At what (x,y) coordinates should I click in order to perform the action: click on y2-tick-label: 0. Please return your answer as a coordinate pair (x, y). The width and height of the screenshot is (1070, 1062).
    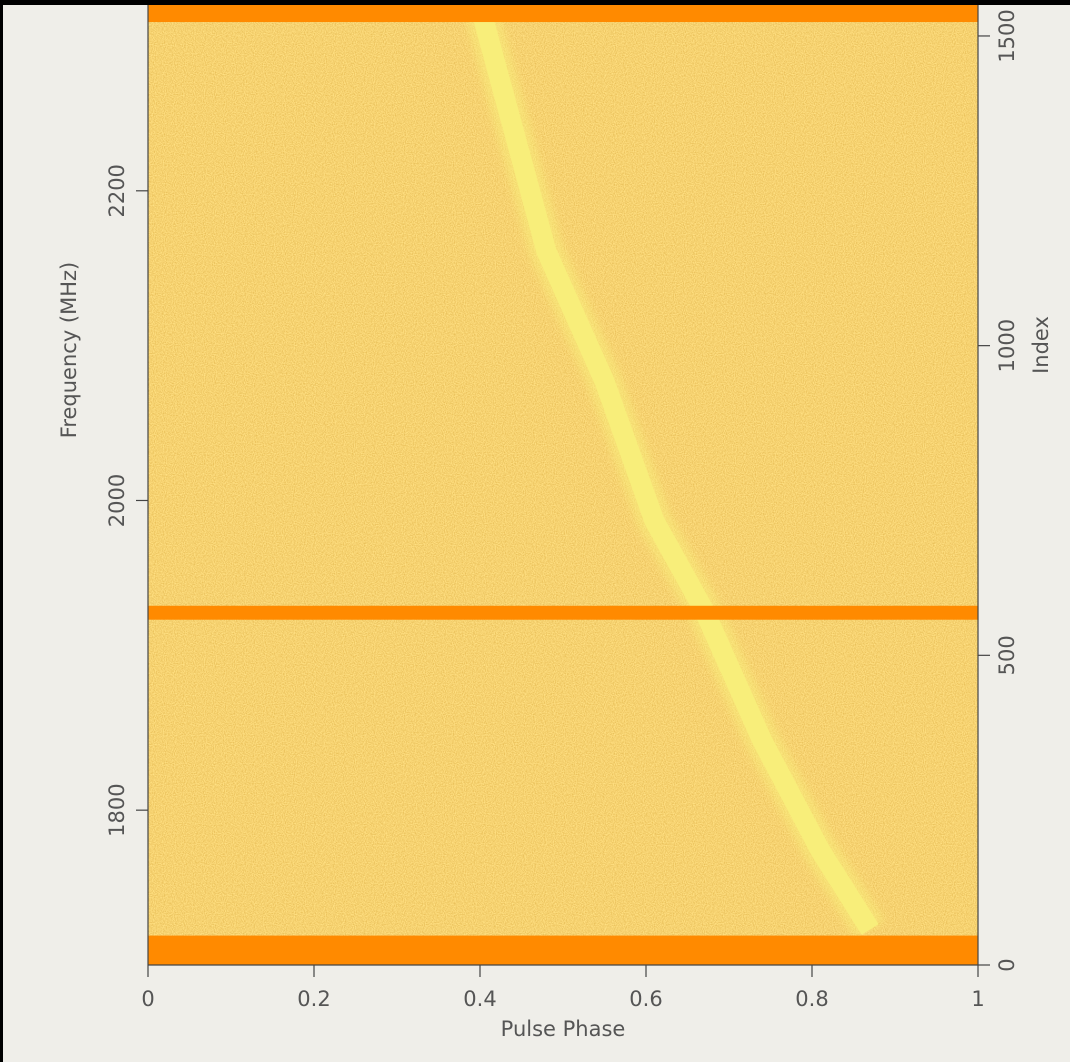
    Looking at the image, I should click on (1007, 964).